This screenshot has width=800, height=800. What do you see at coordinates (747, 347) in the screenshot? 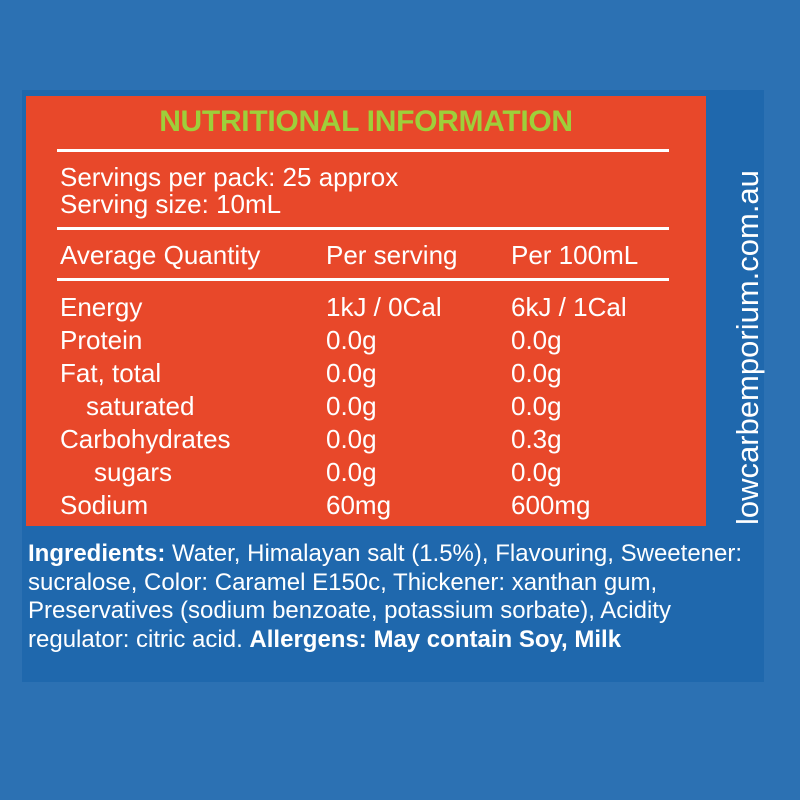
I see `website-url-vertical: lowcarbemporium.com.au` at bounding box center [747, 347].